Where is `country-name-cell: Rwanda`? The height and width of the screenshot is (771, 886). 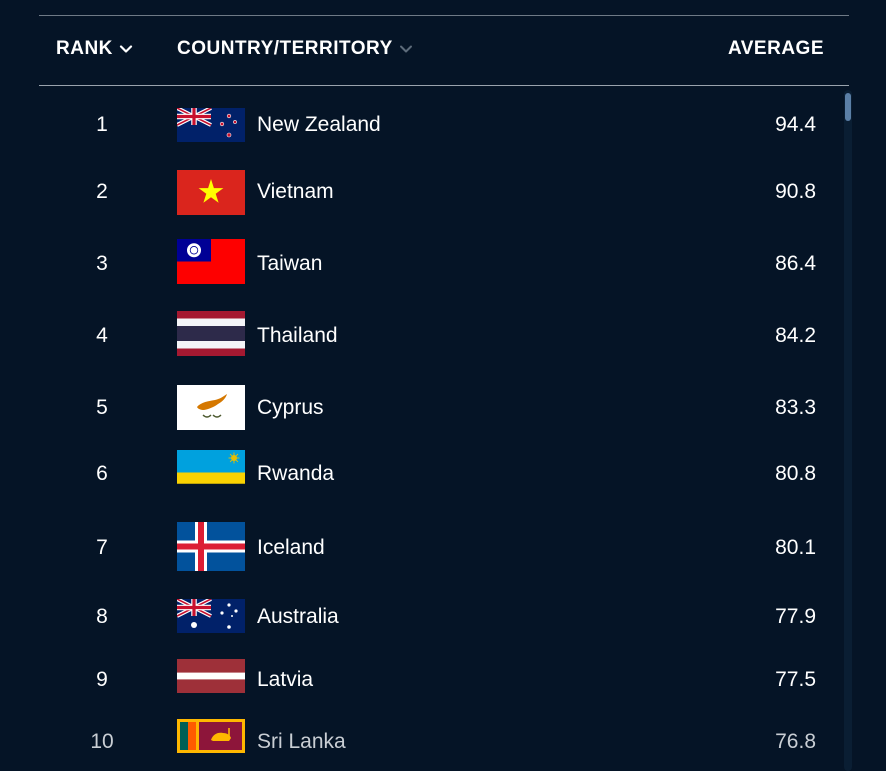
country-name-cell: Rwanda is located at coordinates (296, 473).